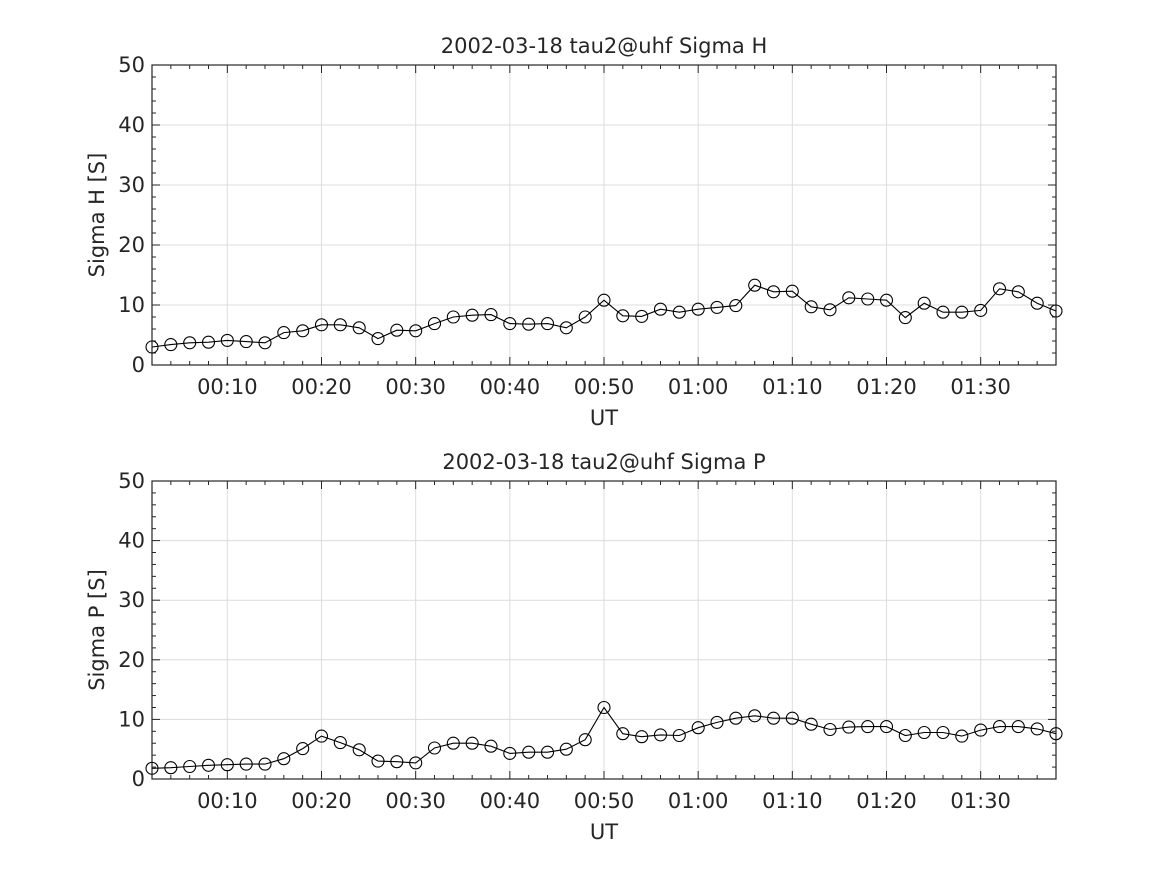 This screenshot has width=1167, height=875. I want to click on sigma-p-markers, so click(604, 737).